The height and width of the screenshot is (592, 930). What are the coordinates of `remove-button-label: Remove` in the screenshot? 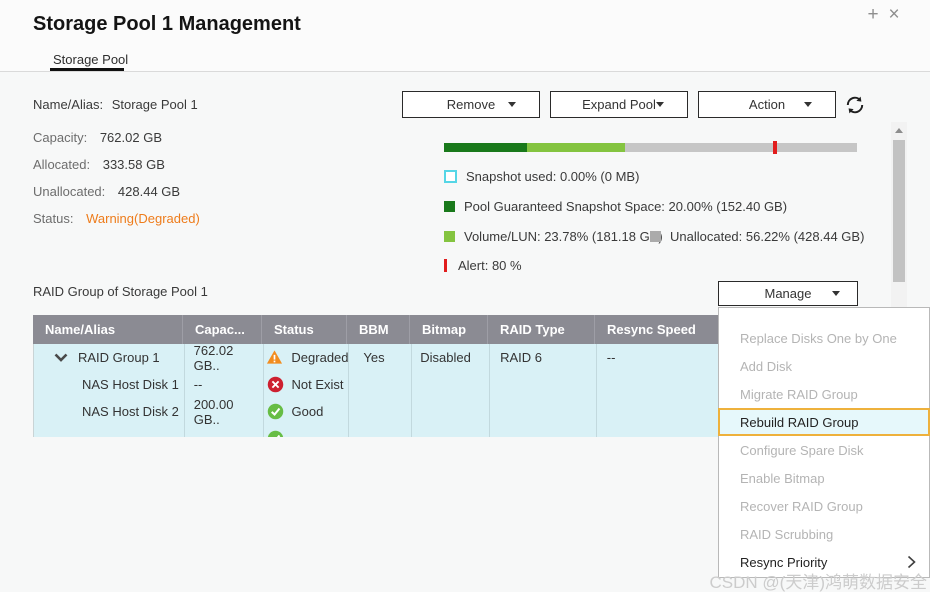 It's located at (471, 104).